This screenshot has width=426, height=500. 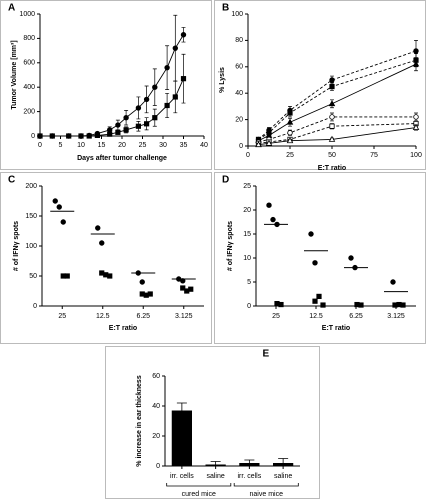 What do you see at coordinates (248, 155) in the screenshot?
I see `x-tick-label: 0` at bounding box center [248, 155].